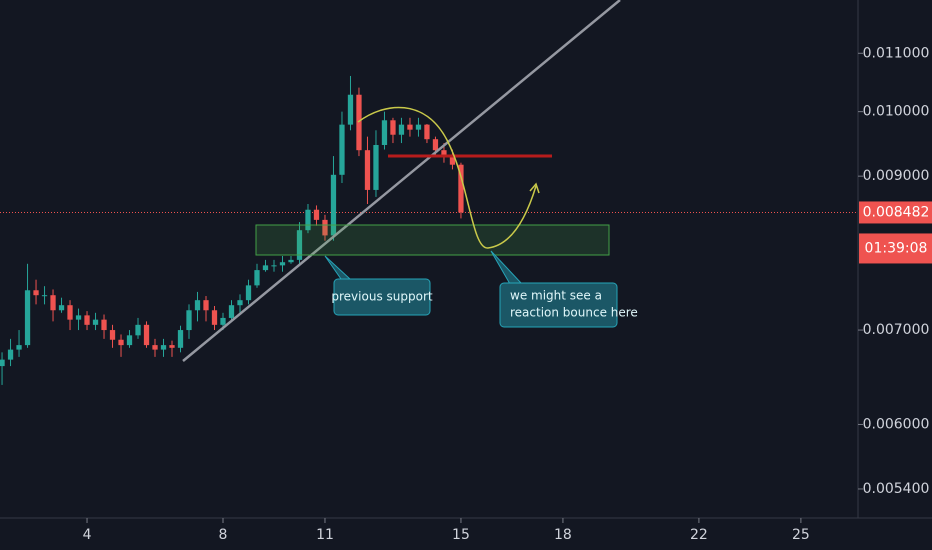 Image resolution: width=932 pixels, height=550 pixels. What do you see at coordinates (325, 535) in the screenshot?
I see `x-tick-label: 11` at bounding box center [325, 535].